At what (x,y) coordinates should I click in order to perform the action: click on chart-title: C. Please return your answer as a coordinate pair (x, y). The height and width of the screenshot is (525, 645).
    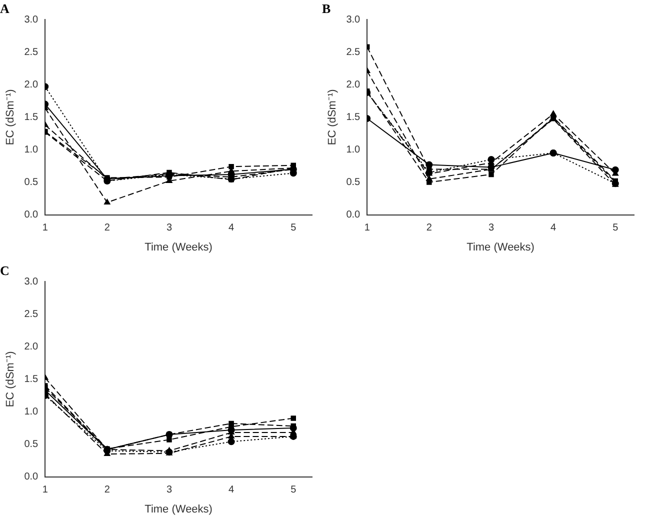
    Looking at the image, I should click on (5, 270).